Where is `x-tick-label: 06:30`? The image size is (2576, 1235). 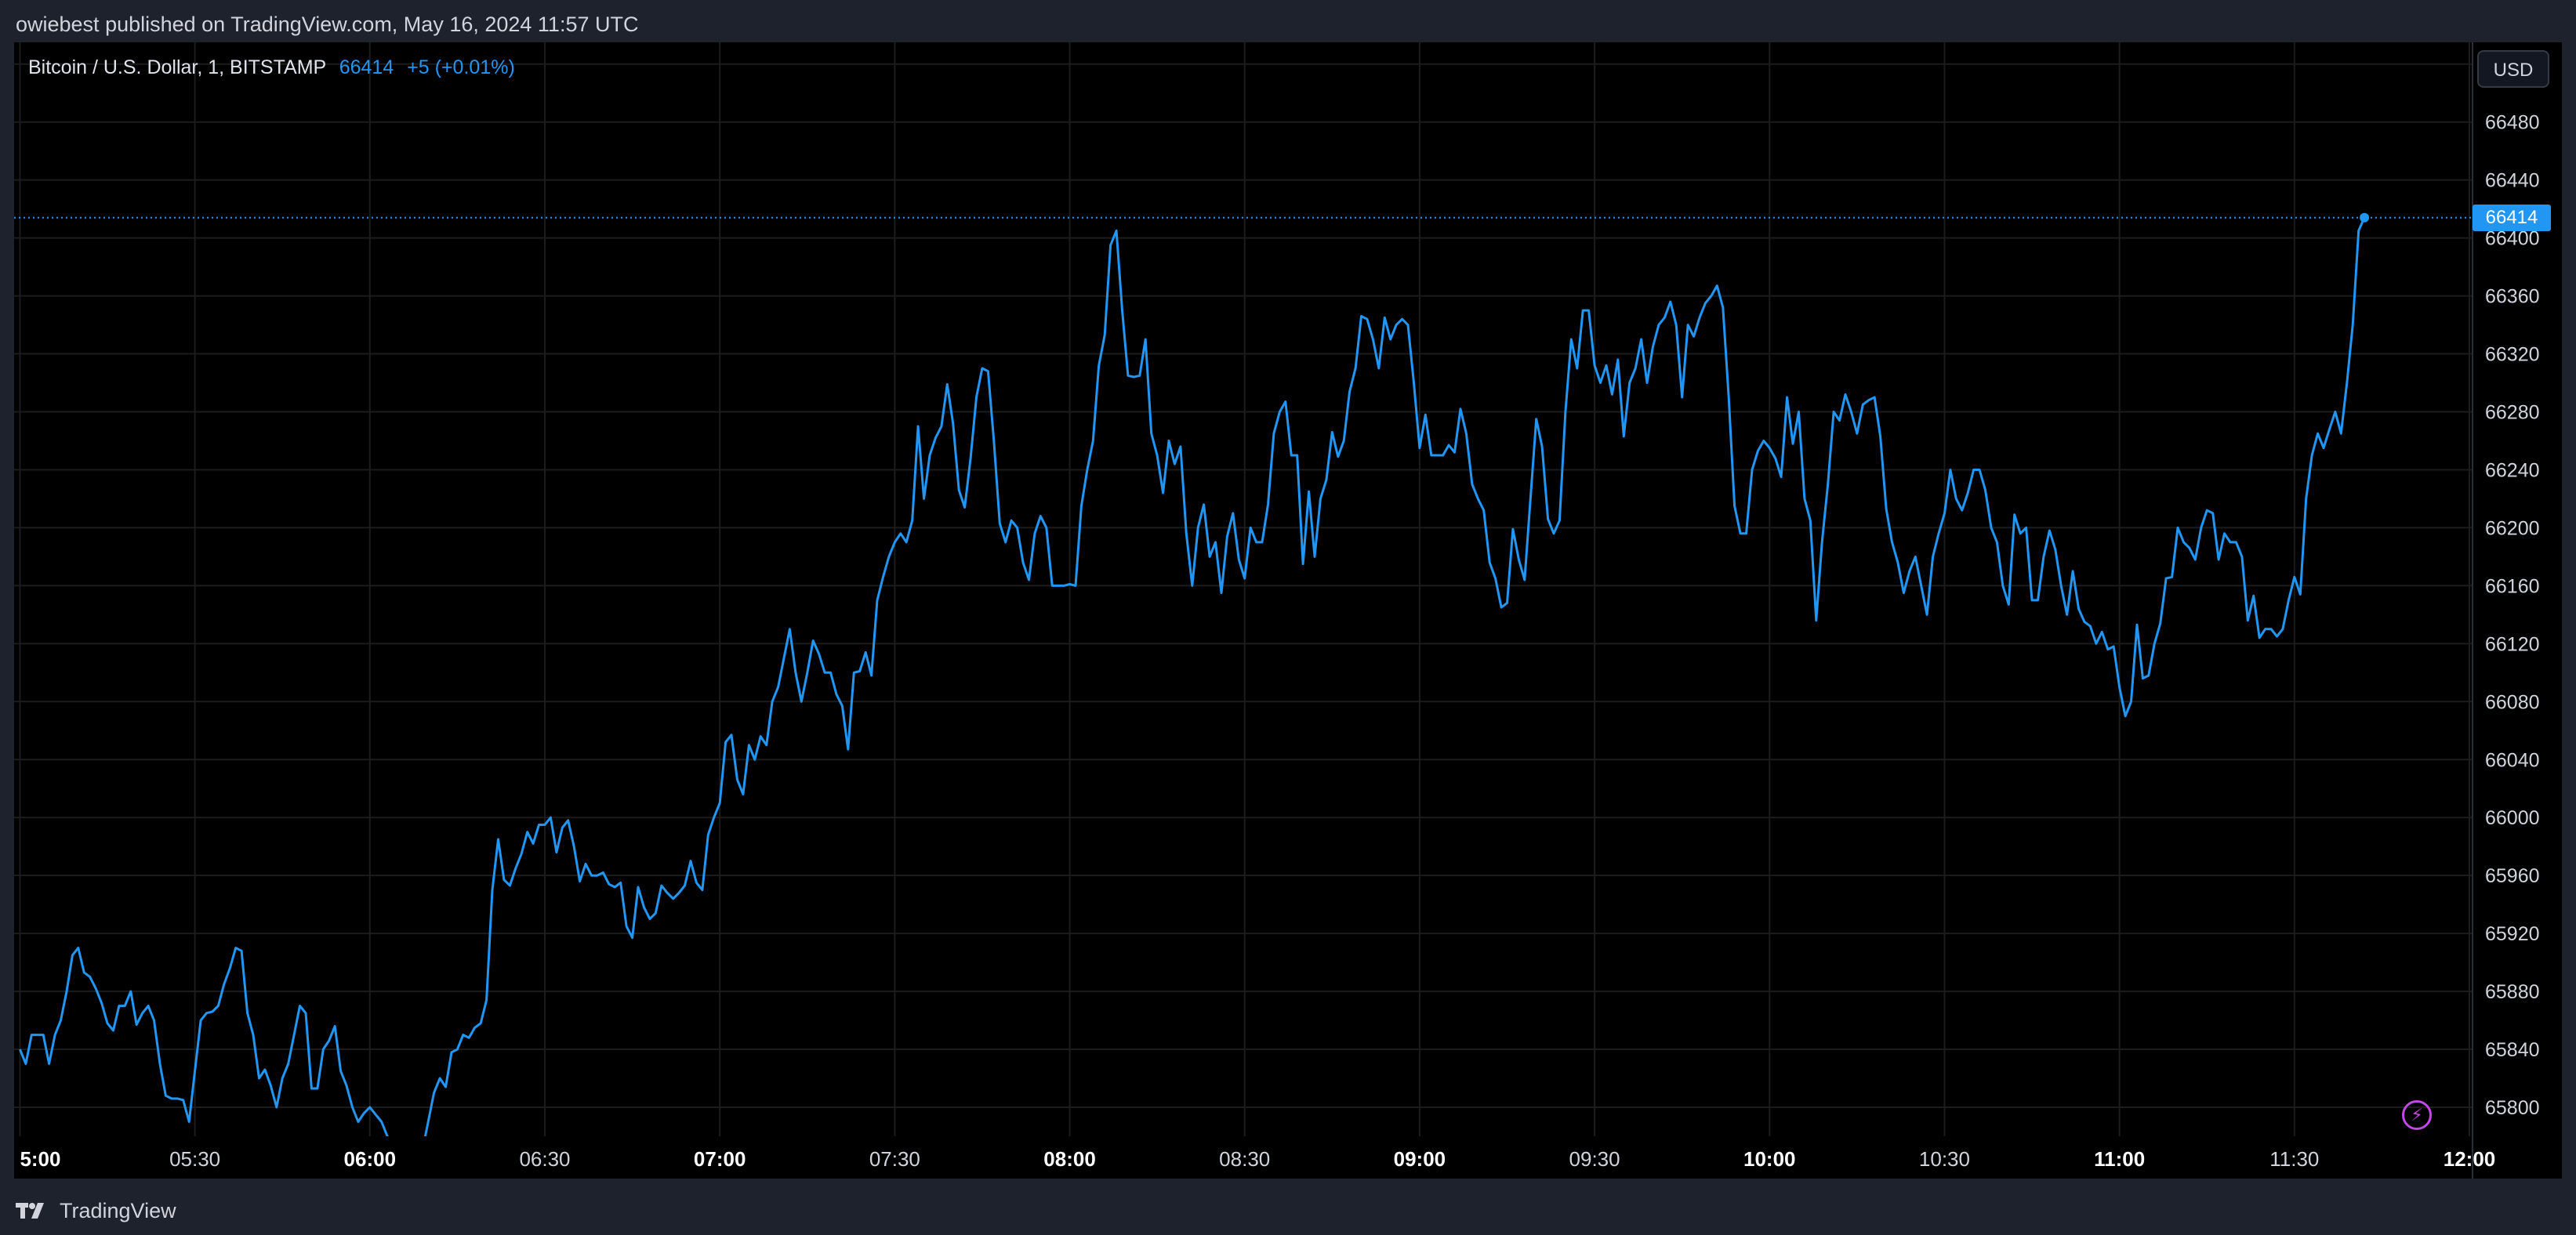
x-tick-label: 06:30 is located at coordinates (545, 1159).